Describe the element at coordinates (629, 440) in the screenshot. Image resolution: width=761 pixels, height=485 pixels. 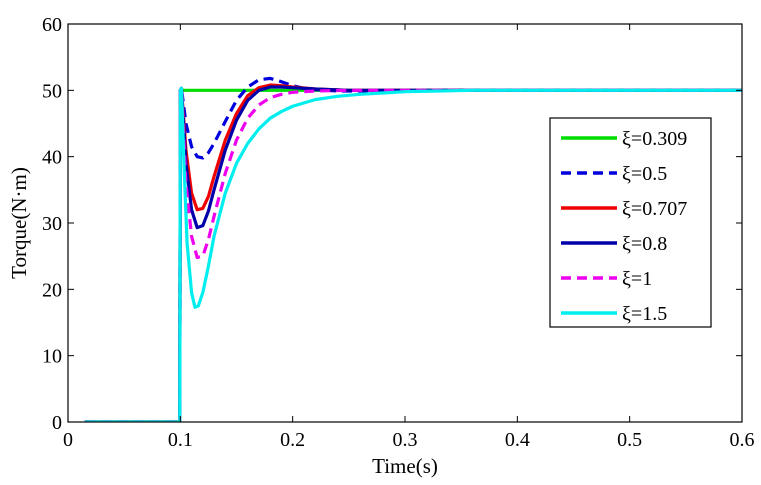
I see `x-tick-label: 0.5` at that location.